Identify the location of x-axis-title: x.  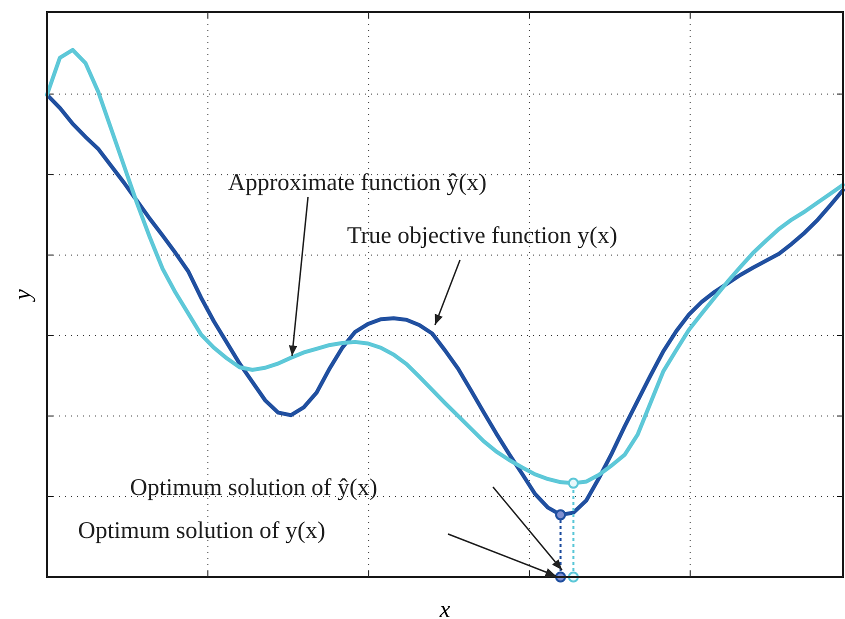
(444, 608).